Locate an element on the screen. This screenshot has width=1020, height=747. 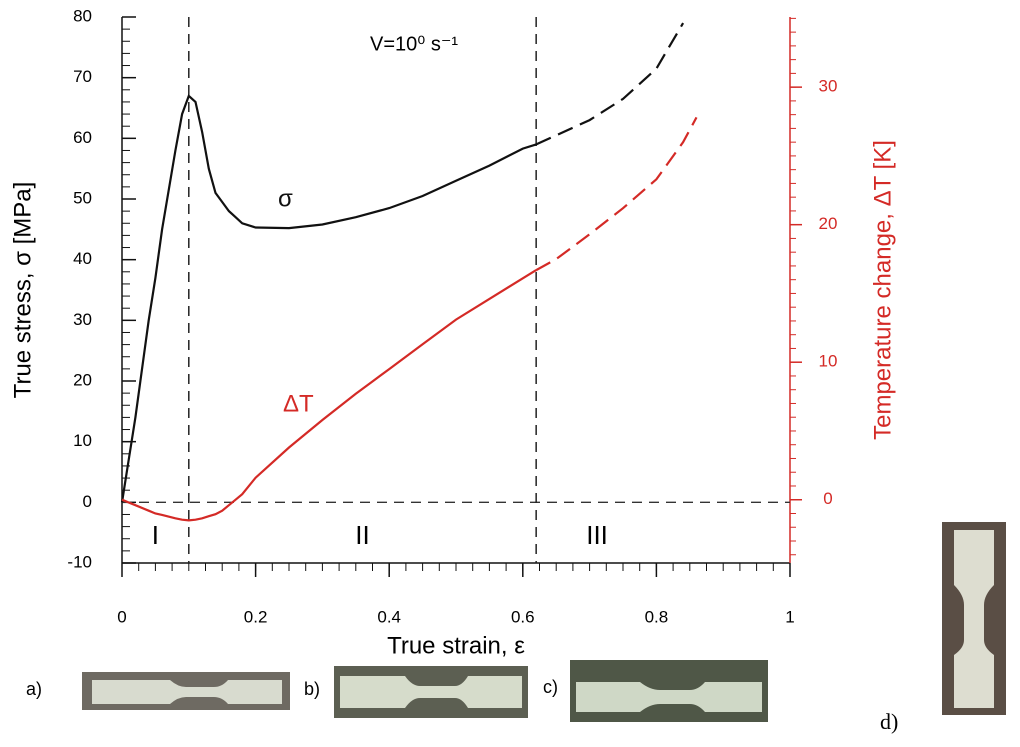
y-tick-label: 0 is located at coordinates (87, 501).